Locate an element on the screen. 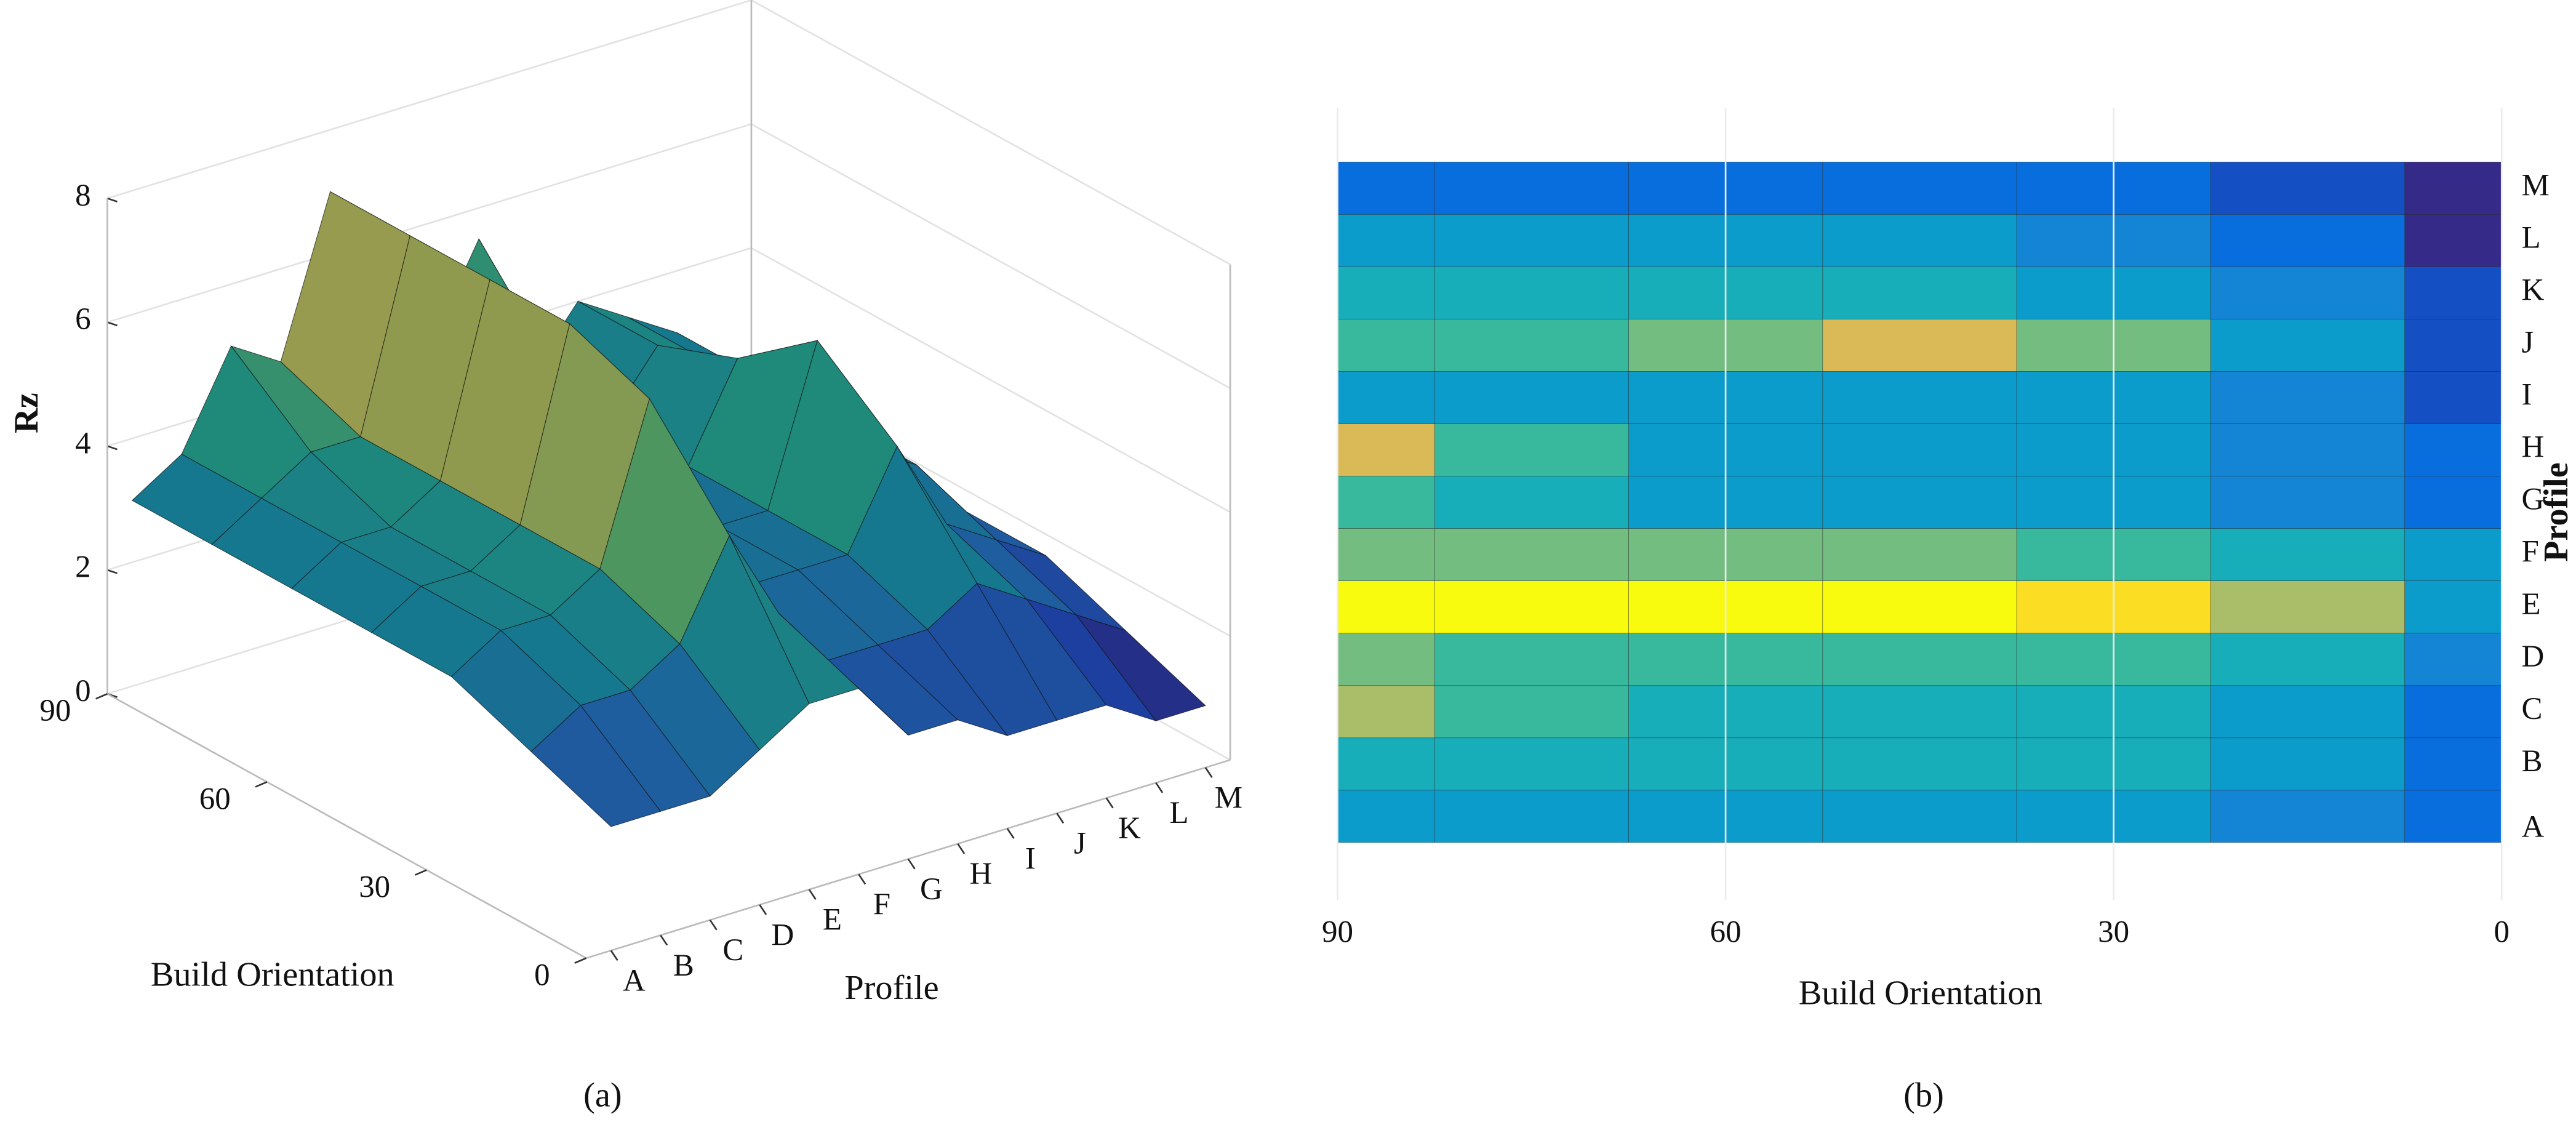 The height and width of the screenshot is (1135, 2576). y-tick-label: I is located at coordinates (1030, 858).